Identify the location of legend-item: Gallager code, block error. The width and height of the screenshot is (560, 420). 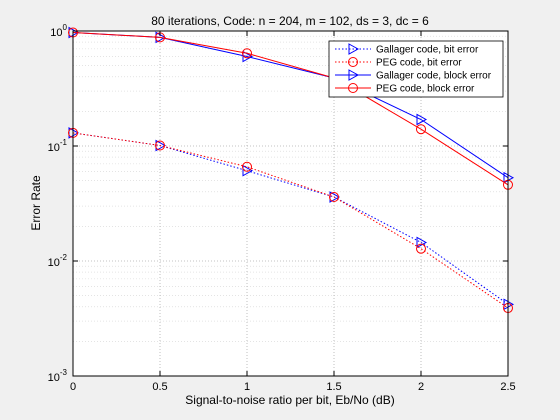
(413, 75).